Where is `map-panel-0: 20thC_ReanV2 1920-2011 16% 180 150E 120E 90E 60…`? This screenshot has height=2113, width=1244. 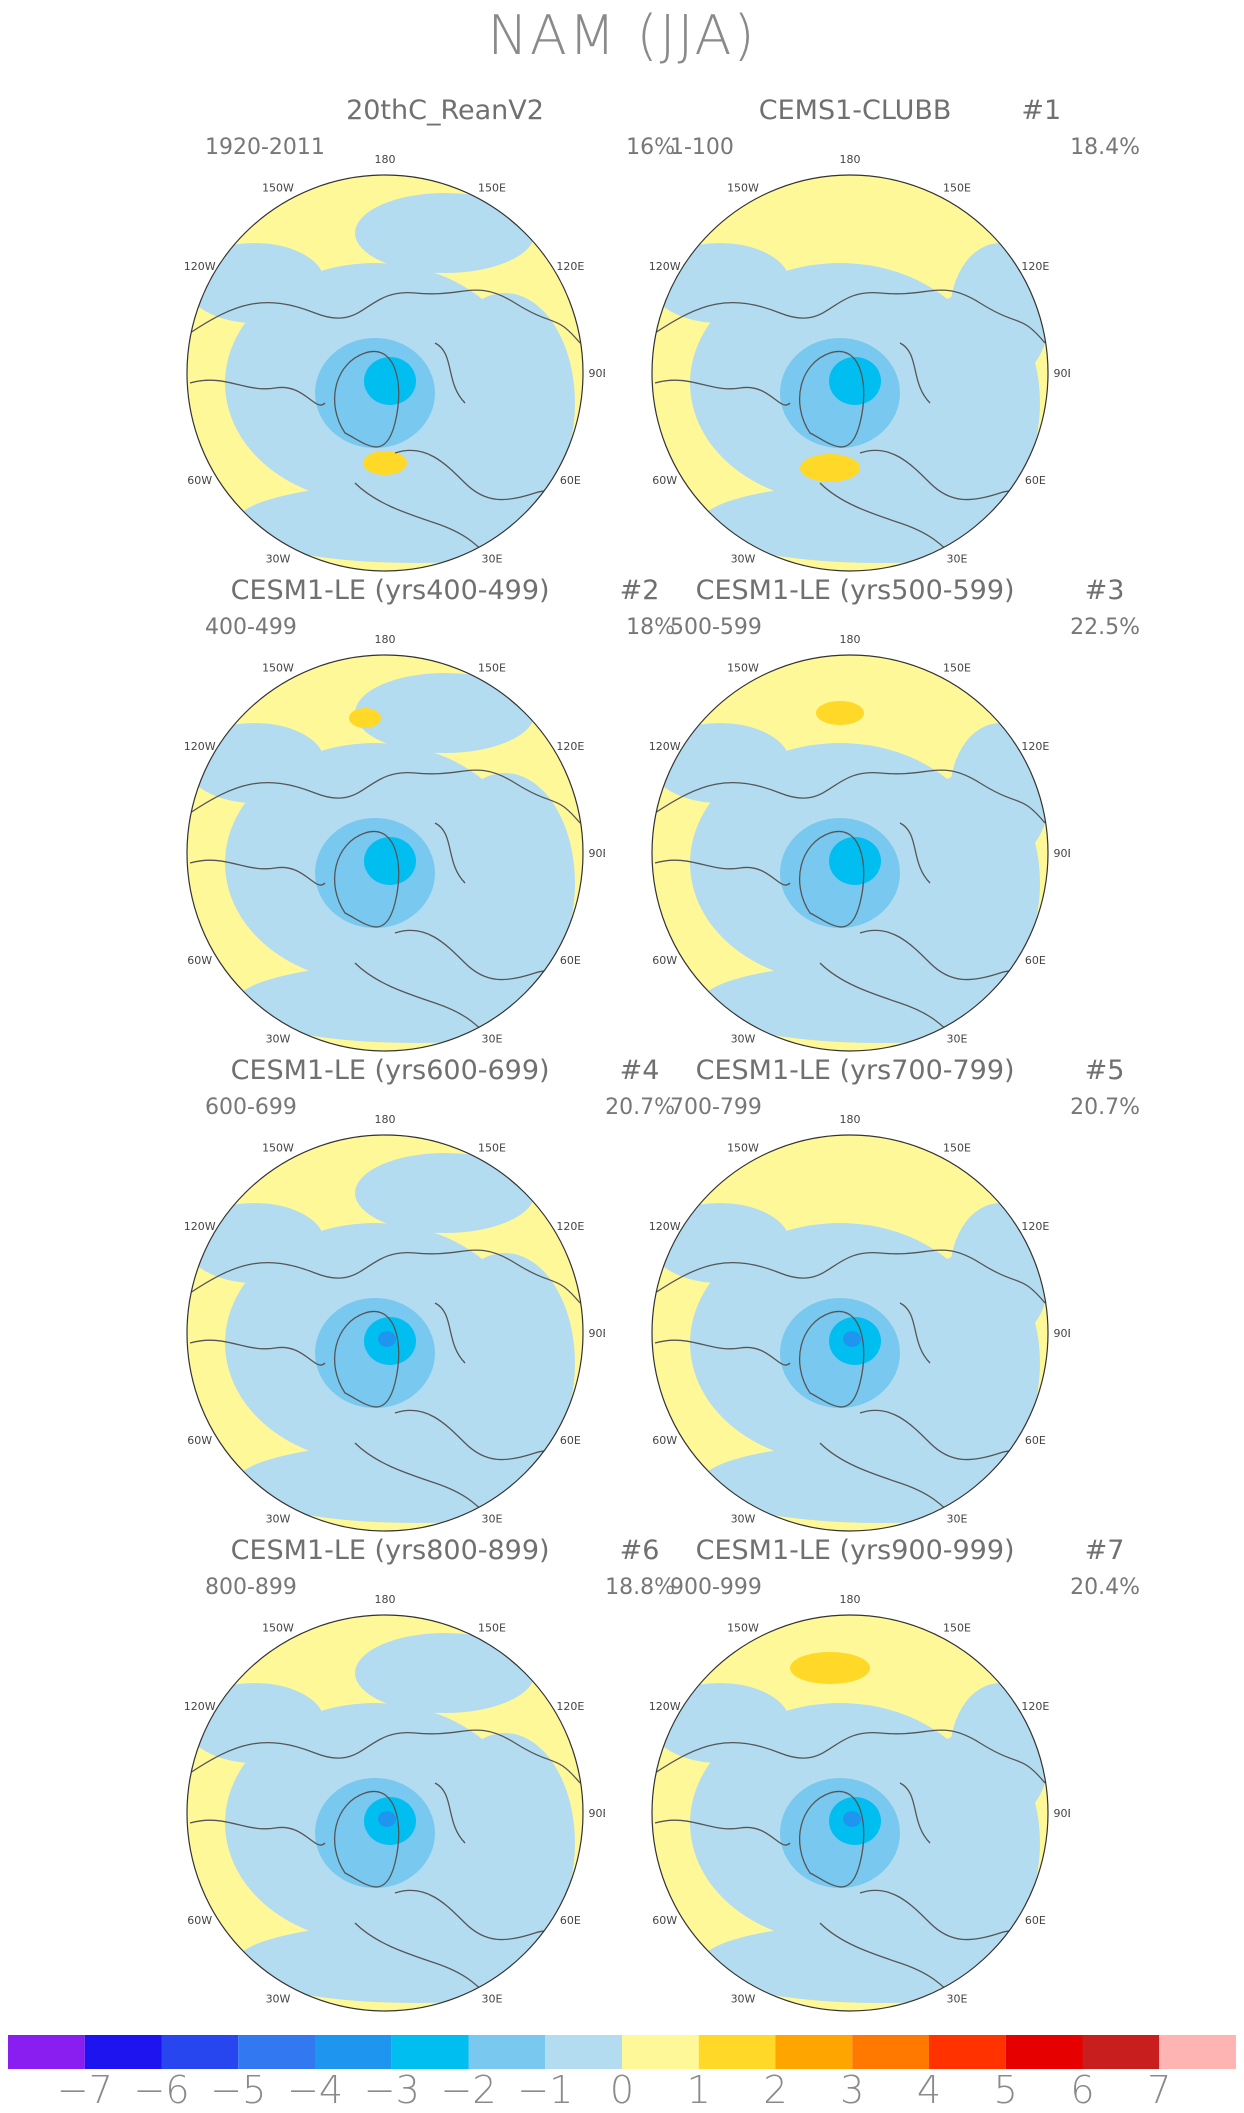
map-panel-0: 20thC_ReanV2 1920-2011 16% 180 150E 120E 90E 60… is located at coordinates (465, 340).